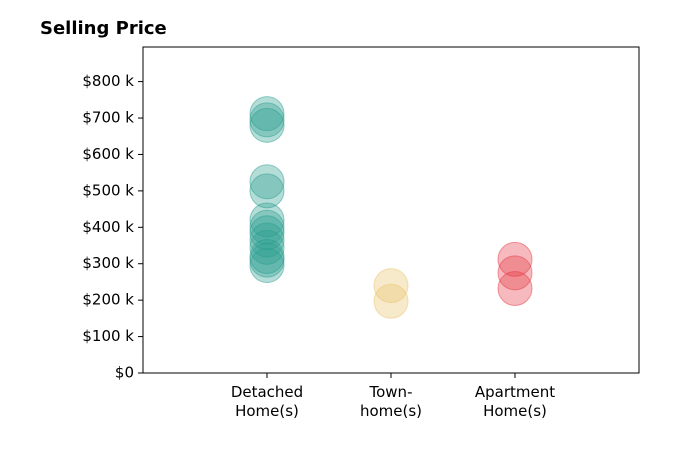 Image resolution: width=679 pixels, height=462 pixels. Describe the element at coordinates (124, 373) in the screenshot. I see `y-tick-label: $0` at that location.